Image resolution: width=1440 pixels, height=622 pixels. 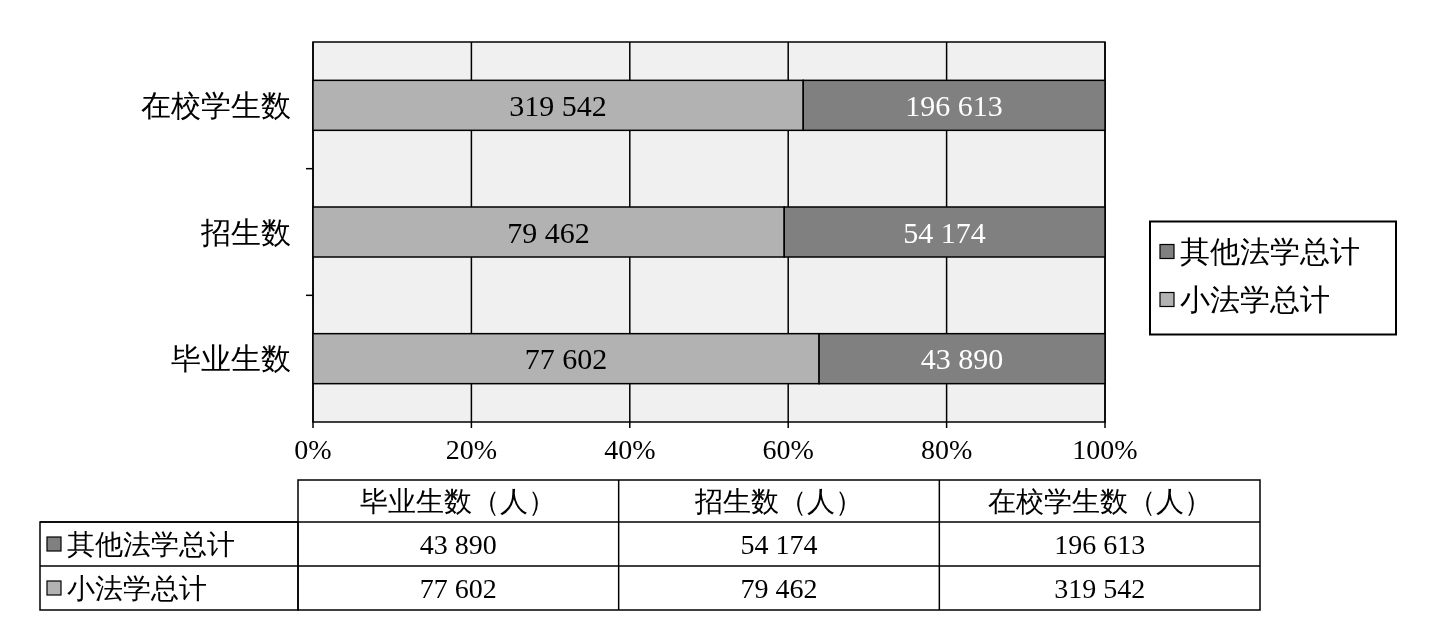 I want to click on x-tick-label: 40%, so click(x=630, y=449).